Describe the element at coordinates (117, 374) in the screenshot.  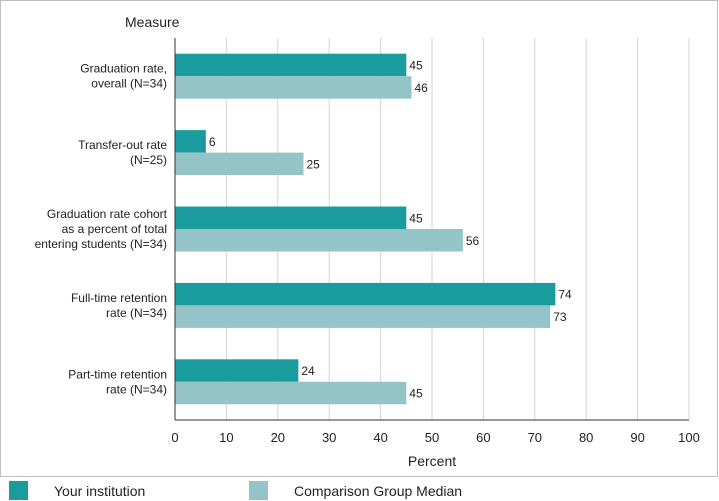
I see `category-label: Part-time retention` at that location.